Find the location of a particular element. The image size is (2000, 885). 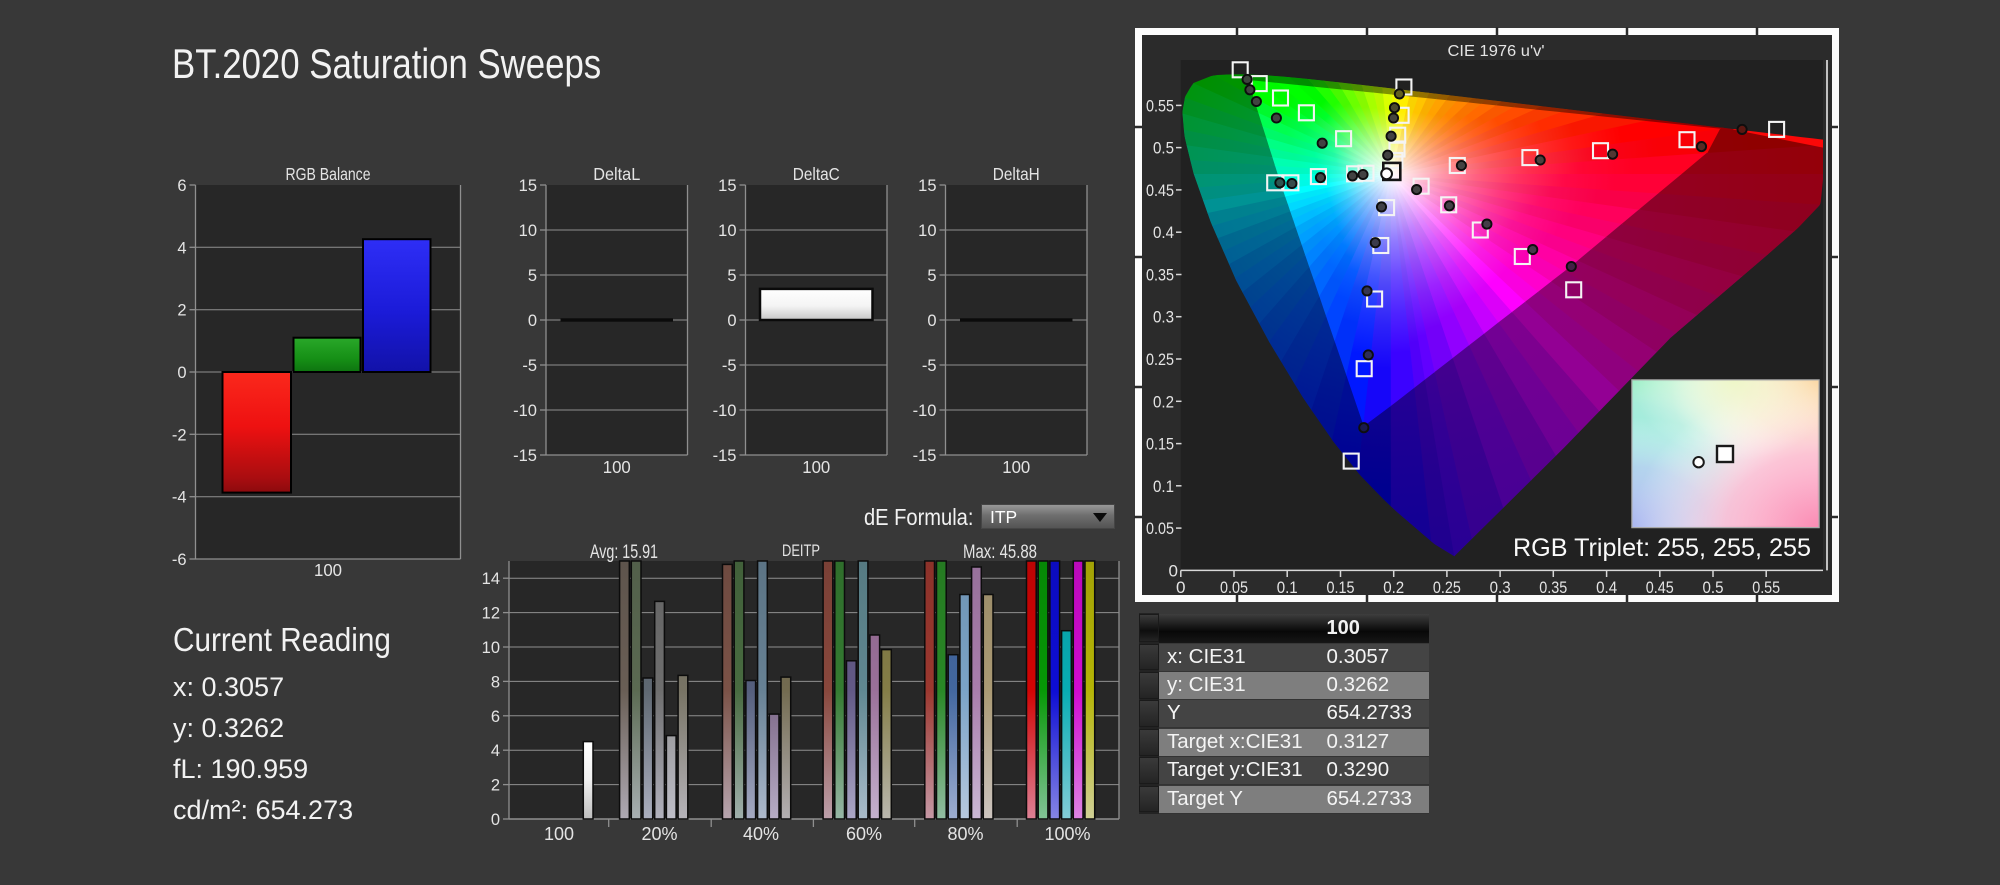

svg-text: -4 is located at coordinates (179, 498).